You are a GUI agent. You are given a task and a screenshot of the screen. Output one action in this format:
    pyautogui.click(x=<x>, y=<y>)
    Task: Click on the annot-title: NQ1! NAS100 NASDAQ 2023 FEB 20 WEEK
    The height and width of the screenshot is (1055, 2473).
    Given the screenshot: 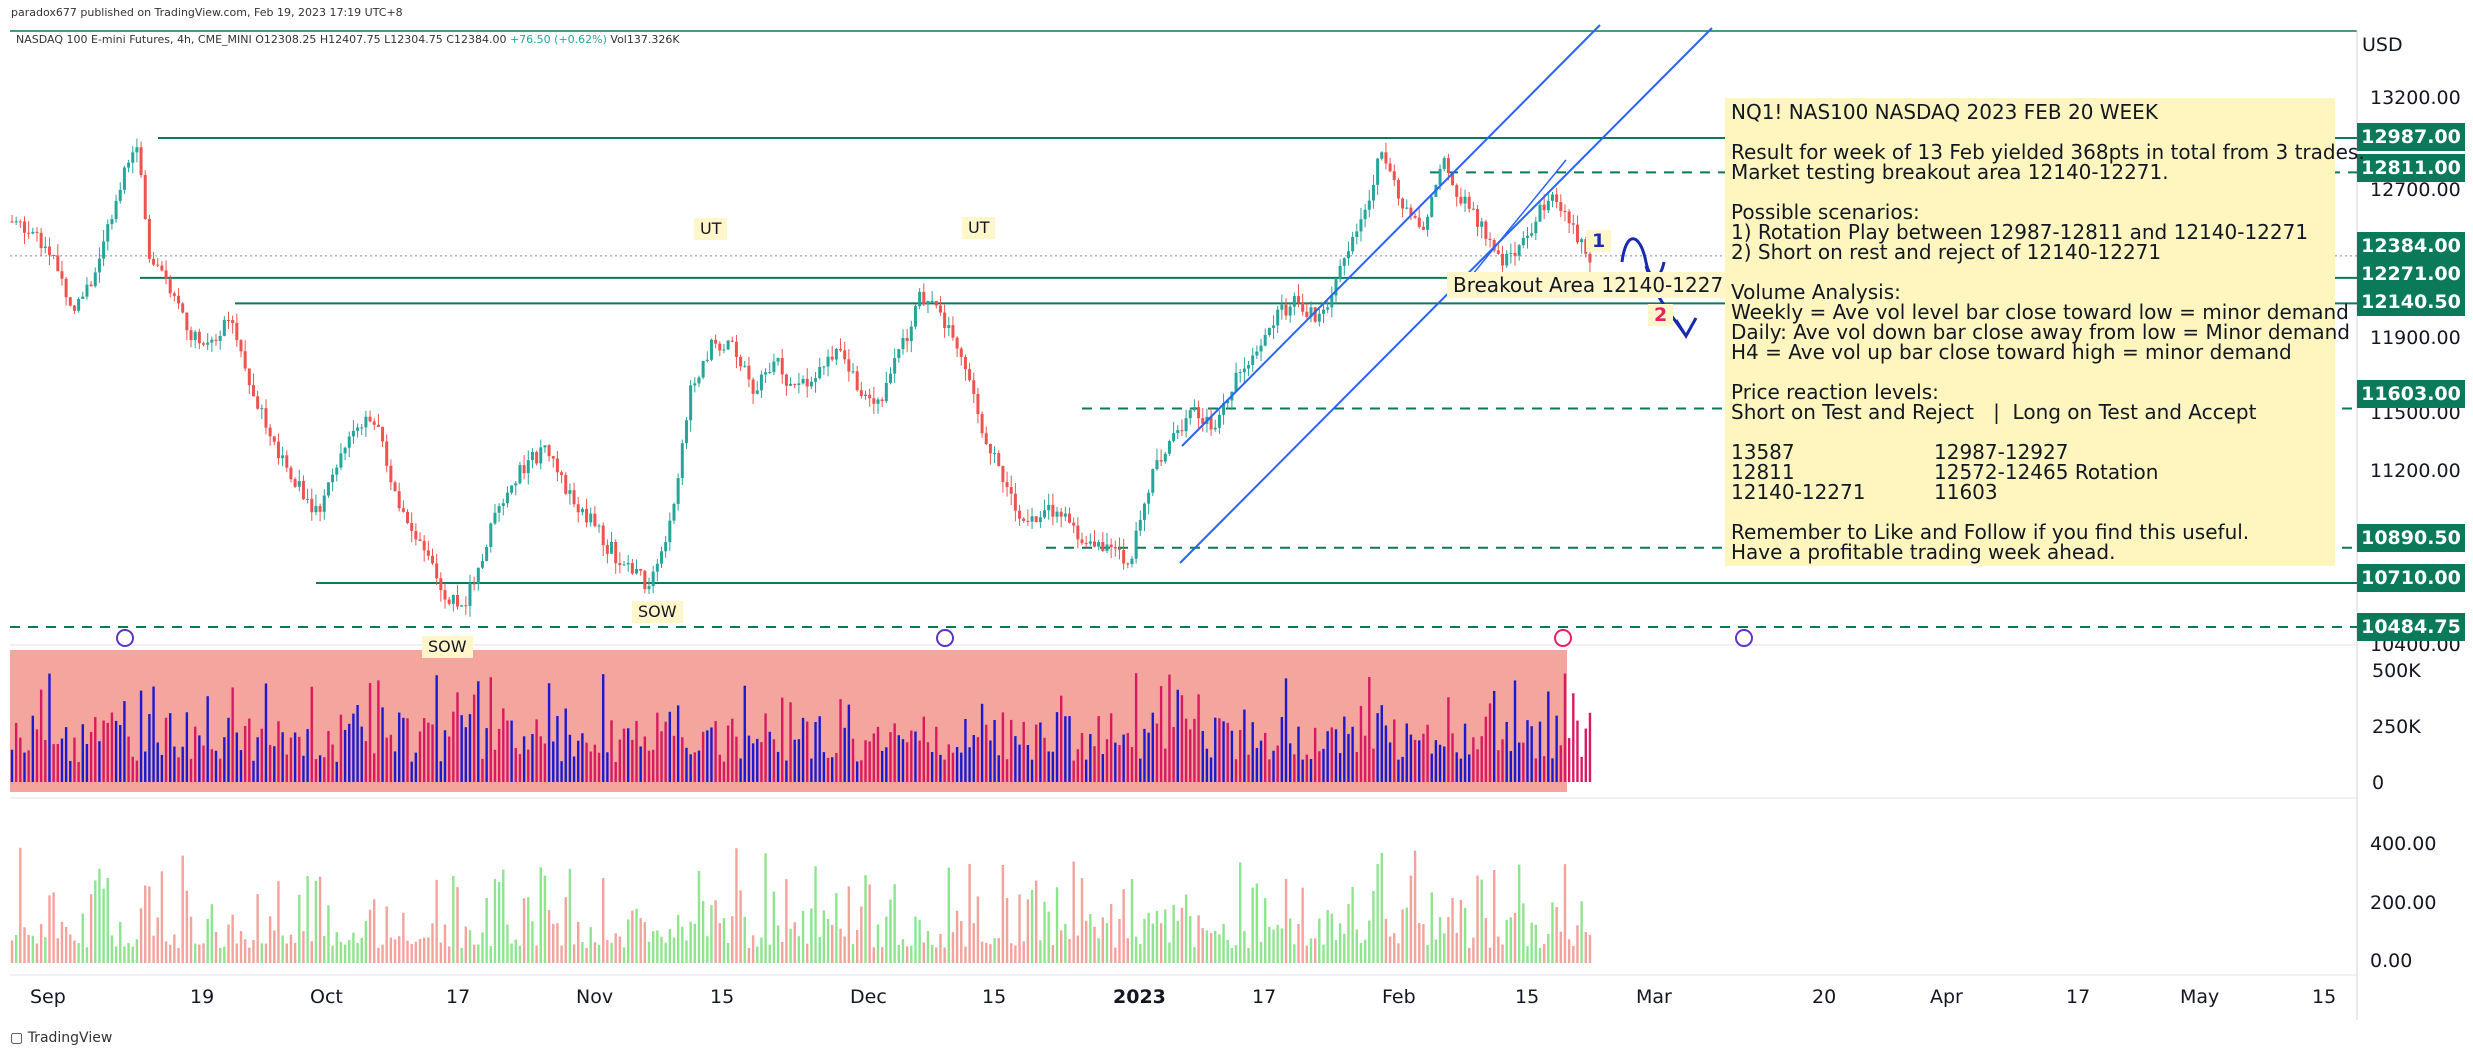 What is the action you would take?
    pyautogui.click(x=1944, y=112)
    